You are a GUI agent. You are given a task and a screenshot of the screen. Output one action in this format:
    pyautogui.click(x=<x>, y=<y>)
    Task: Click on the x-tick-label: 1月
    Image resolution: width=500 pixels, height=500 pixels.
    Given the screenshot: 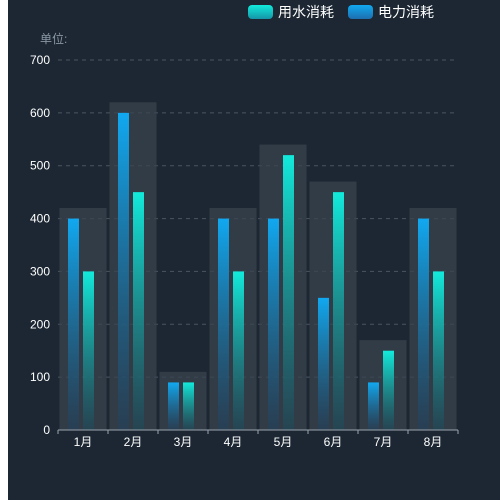 What is the action you would take?
    pyautogui.click(x=83, y=442)
    